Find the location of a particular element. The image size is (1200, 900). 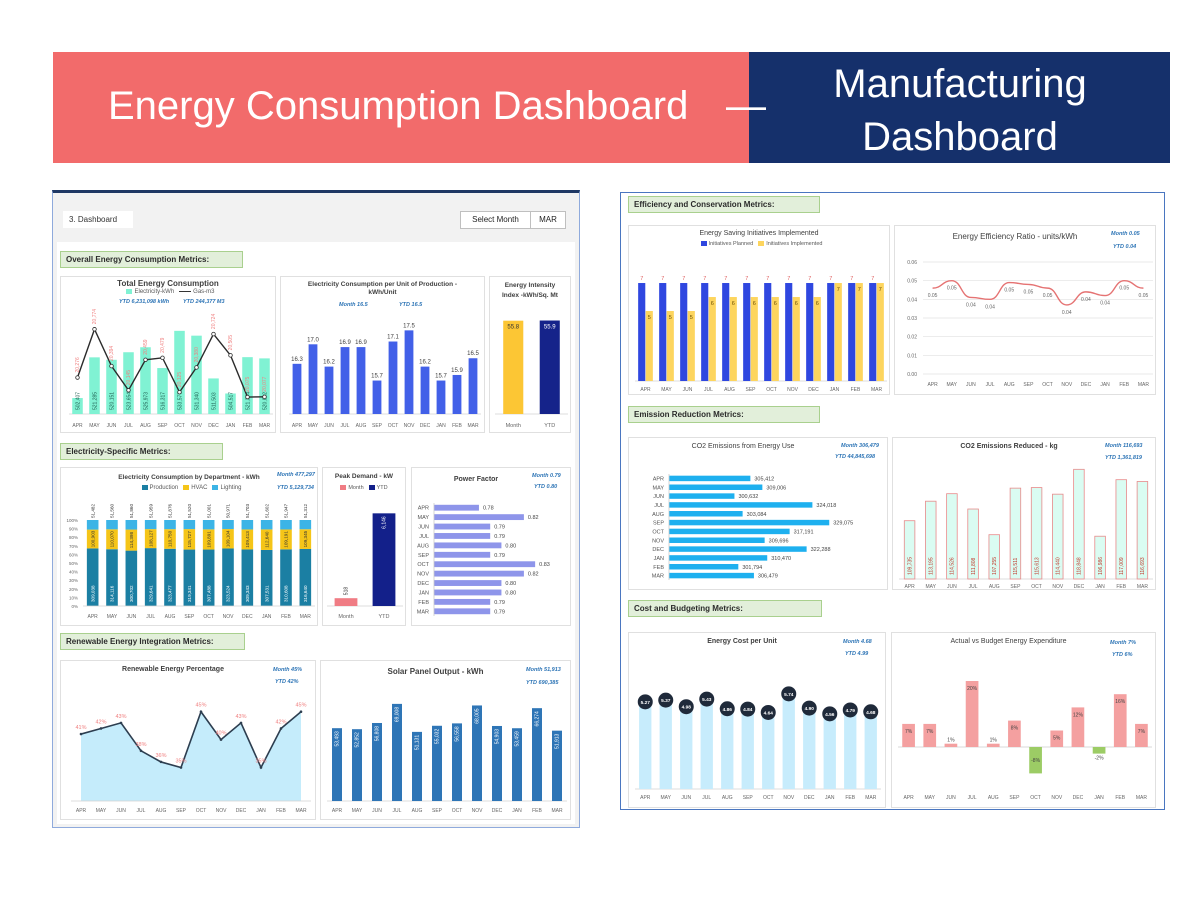

chart-title: Actual vs Budget Energy Expenditure is located at coordinates (1008, 641).